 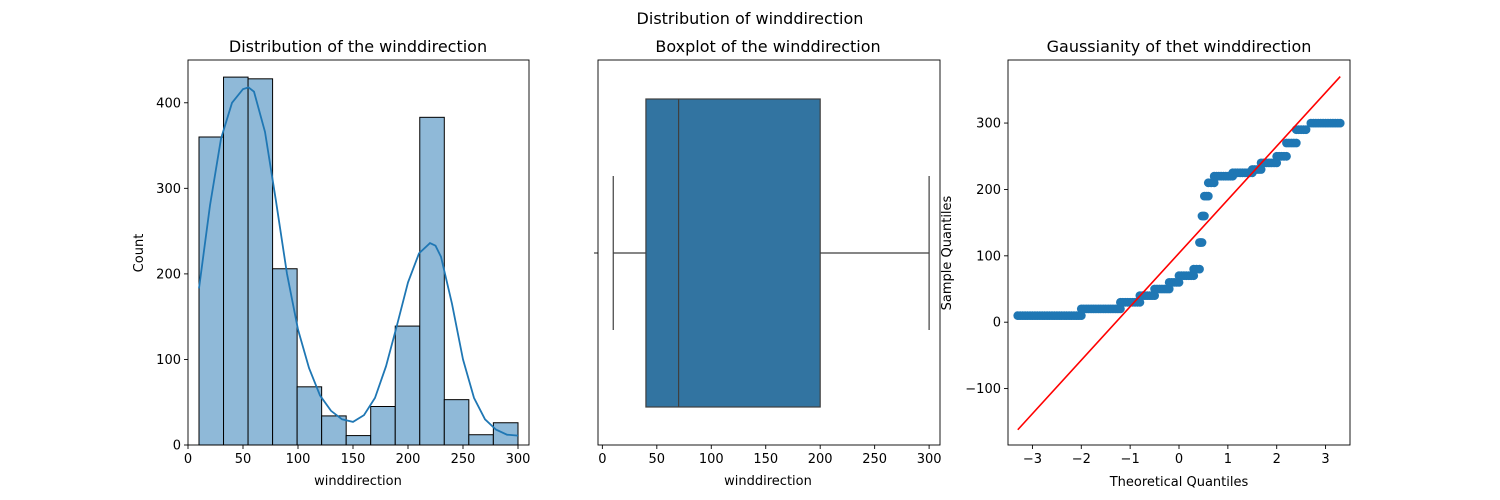 I want to click on histogram-title: Distribution of the winddirection, so click(x=358, y=46).